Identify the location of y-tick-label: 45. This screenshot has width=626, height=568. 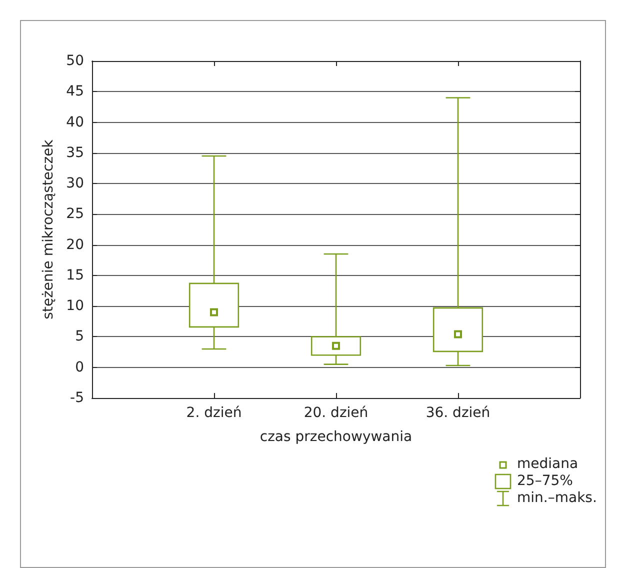
(75, 92).